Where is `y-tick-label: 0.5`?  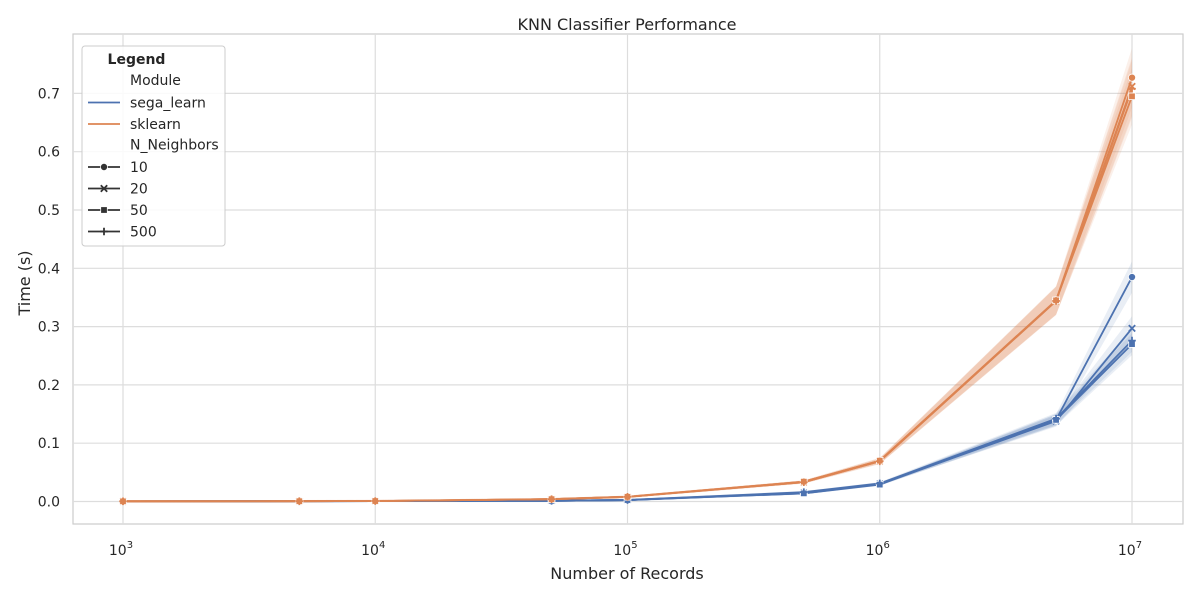
y-tick-label: 0.5 is located at coordinates (49, 211).